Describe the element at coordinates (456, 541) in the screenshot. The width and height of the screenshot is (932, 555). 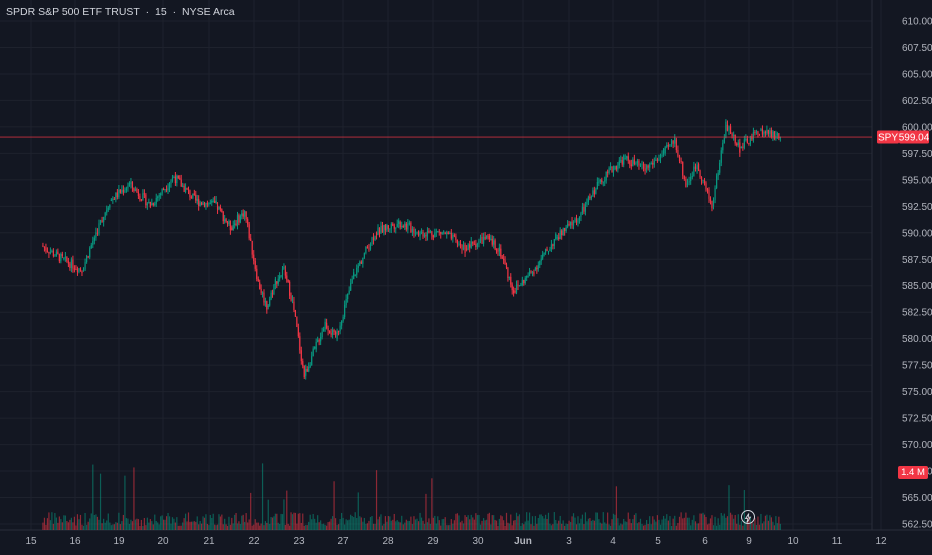
I see `time-axis: 15 16 19 20 21 22 23 27 28 29 30 Jun 3 4 5 6 9 10 11 12` at that location.